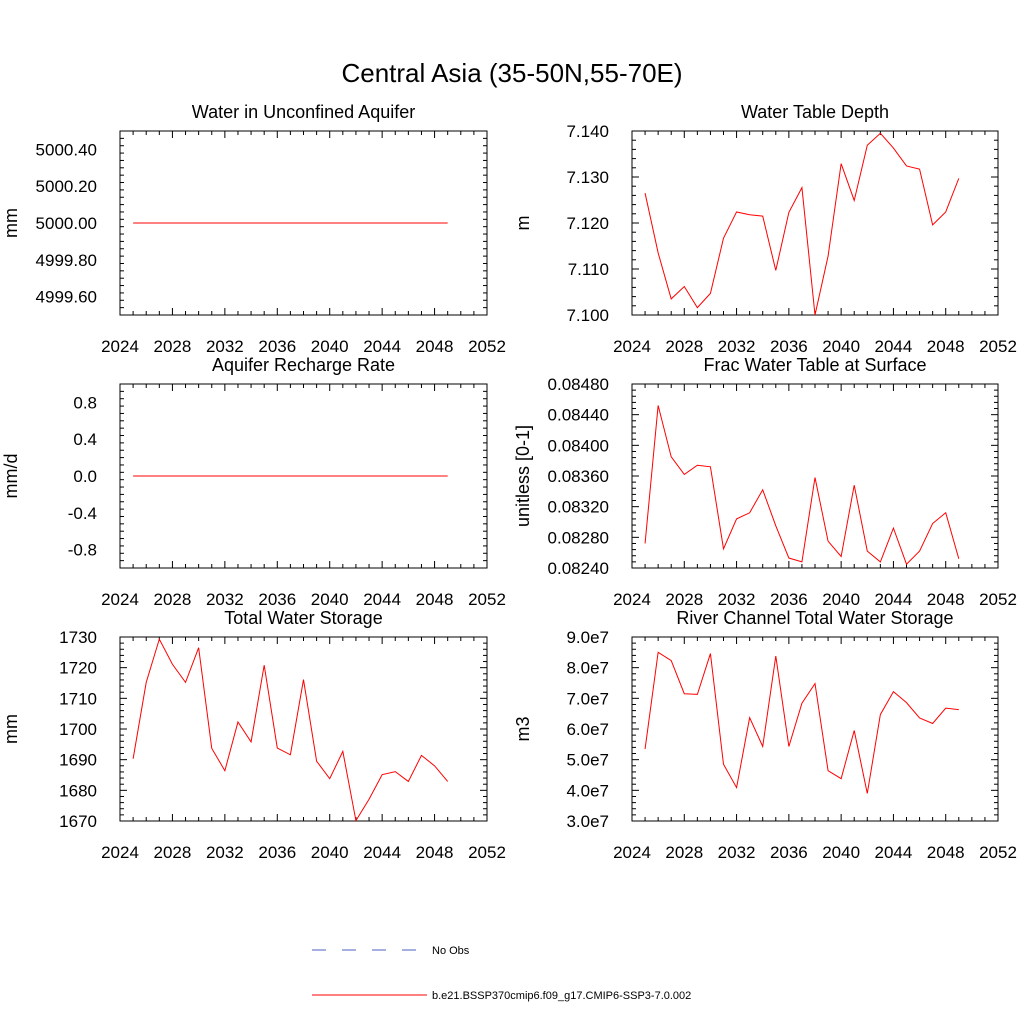 The height and width of the screenshot is (1024, 1024). I want to click on y-tick-label: 3.0e7, so click(587, 821).